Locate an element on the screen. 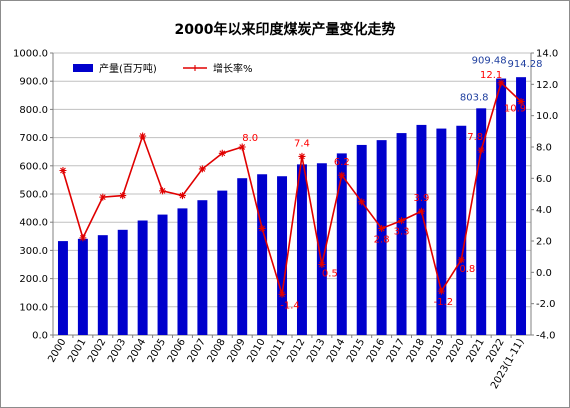  x-tick-label: 2005 is located at coordinates (157, 351).